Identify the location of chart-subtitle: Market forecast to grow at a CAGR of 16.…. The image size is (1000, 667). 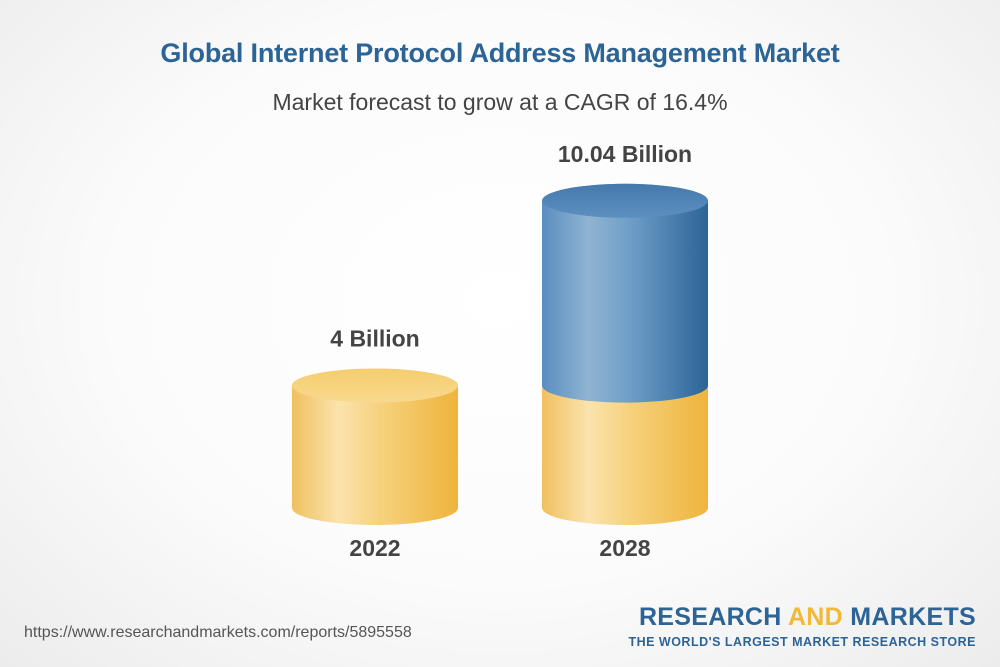
(500, 102).